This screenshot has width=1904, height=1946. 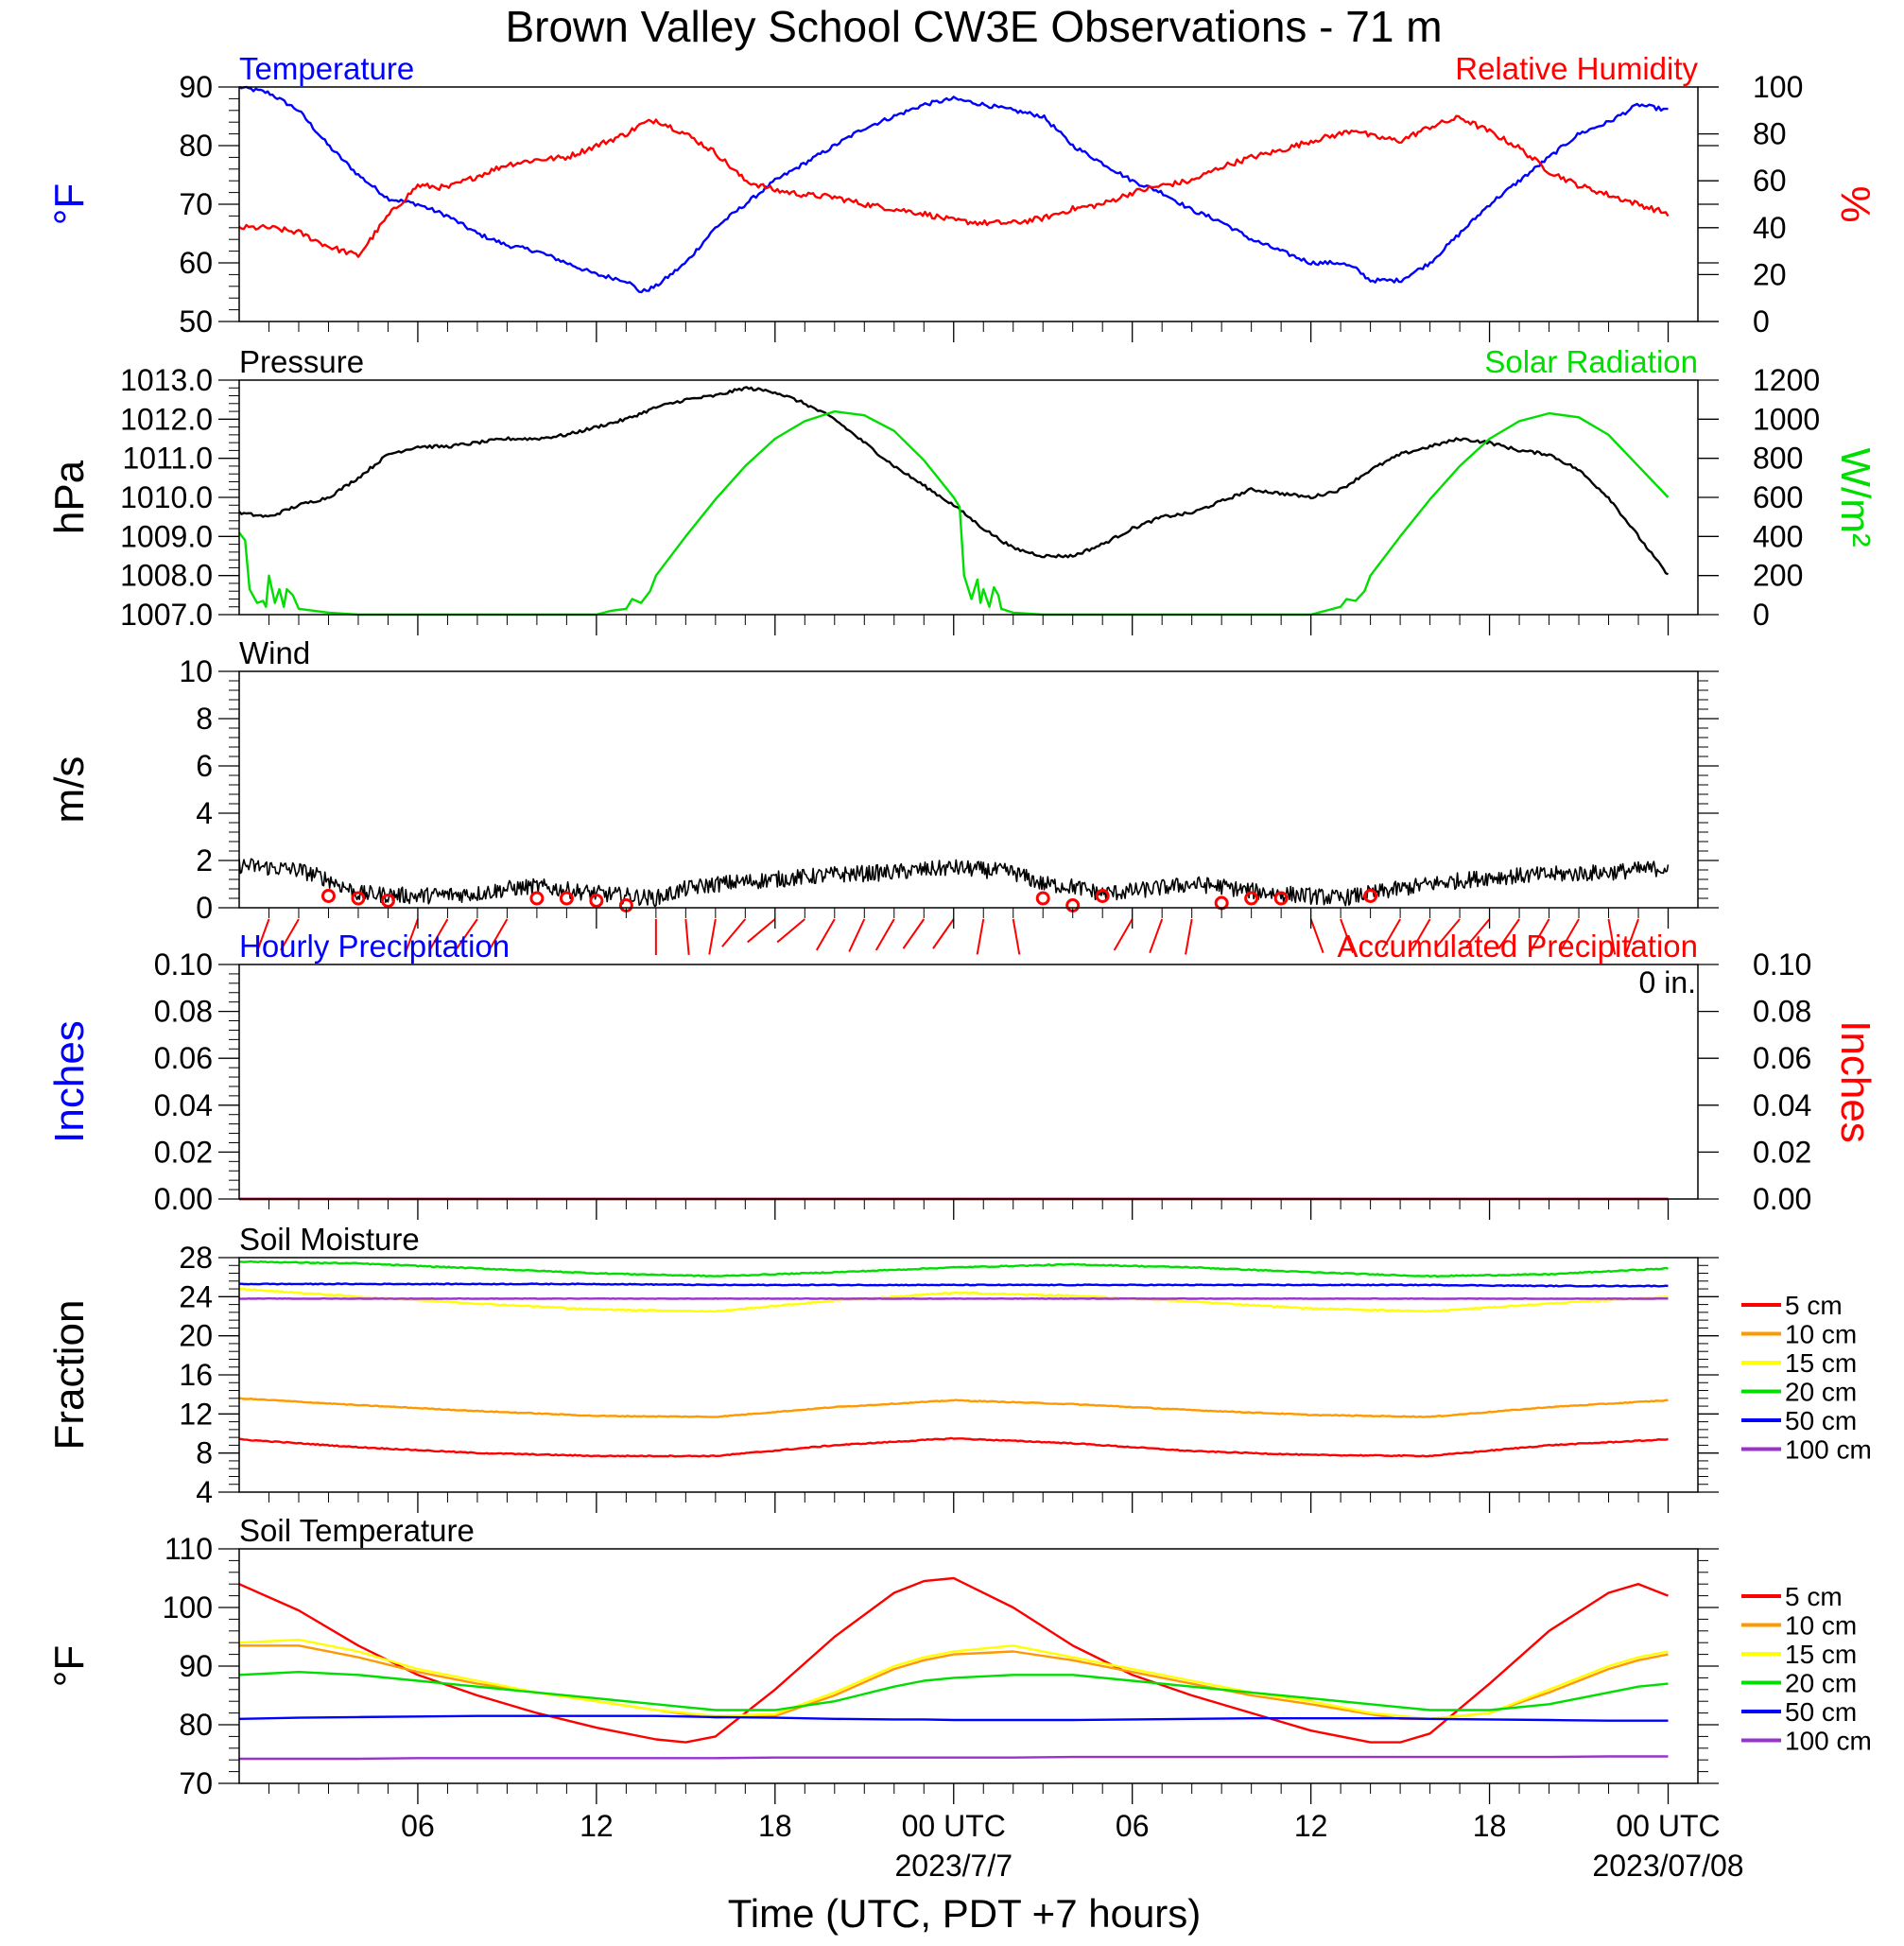 I want to click on x-tick-label: 18, so click(x=1490, y=1826).